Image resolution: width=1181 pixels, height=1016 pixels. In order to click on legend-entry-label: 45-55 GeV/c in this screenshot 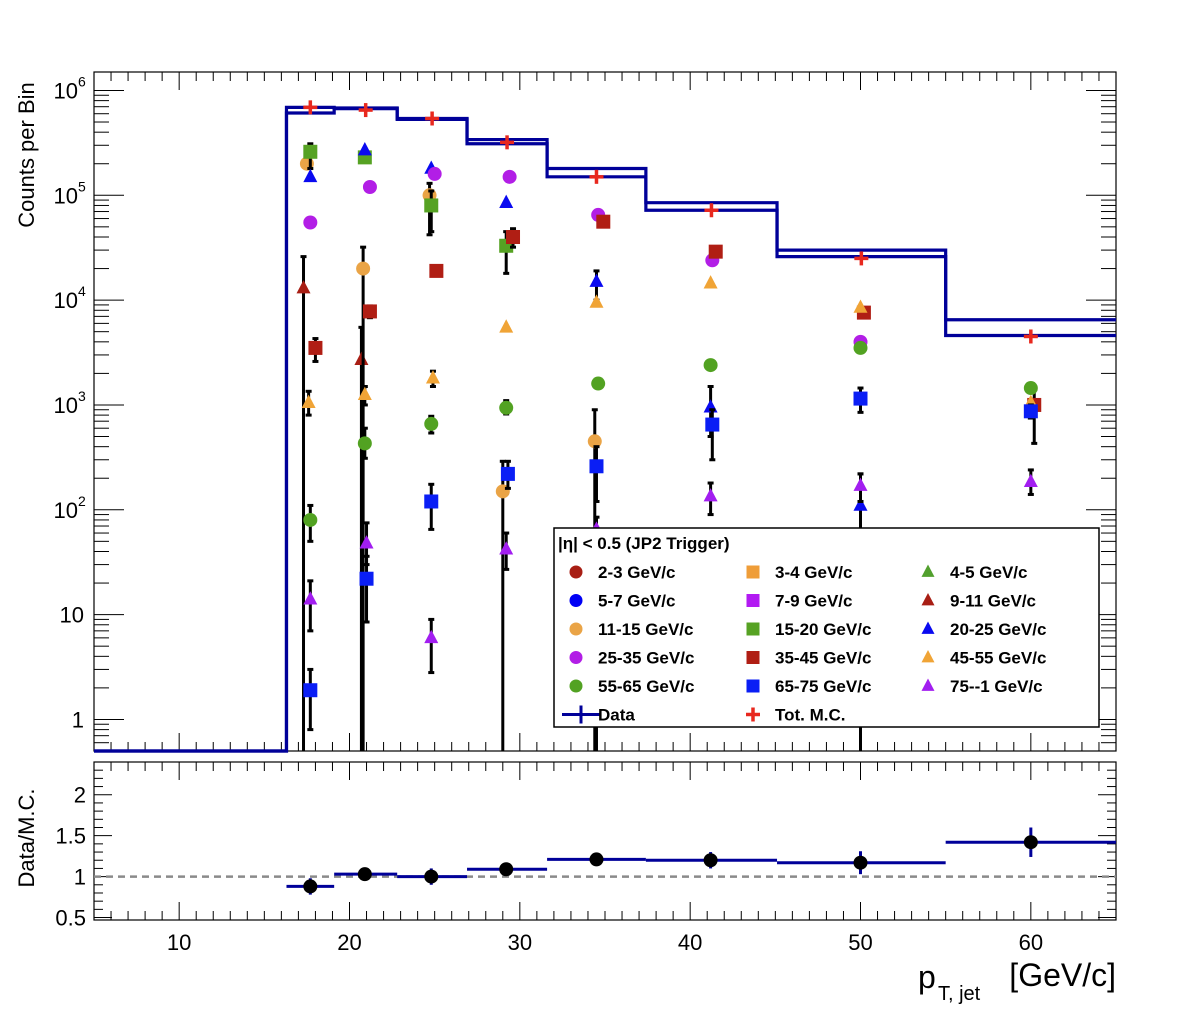, I will do `click(998, 658)`.